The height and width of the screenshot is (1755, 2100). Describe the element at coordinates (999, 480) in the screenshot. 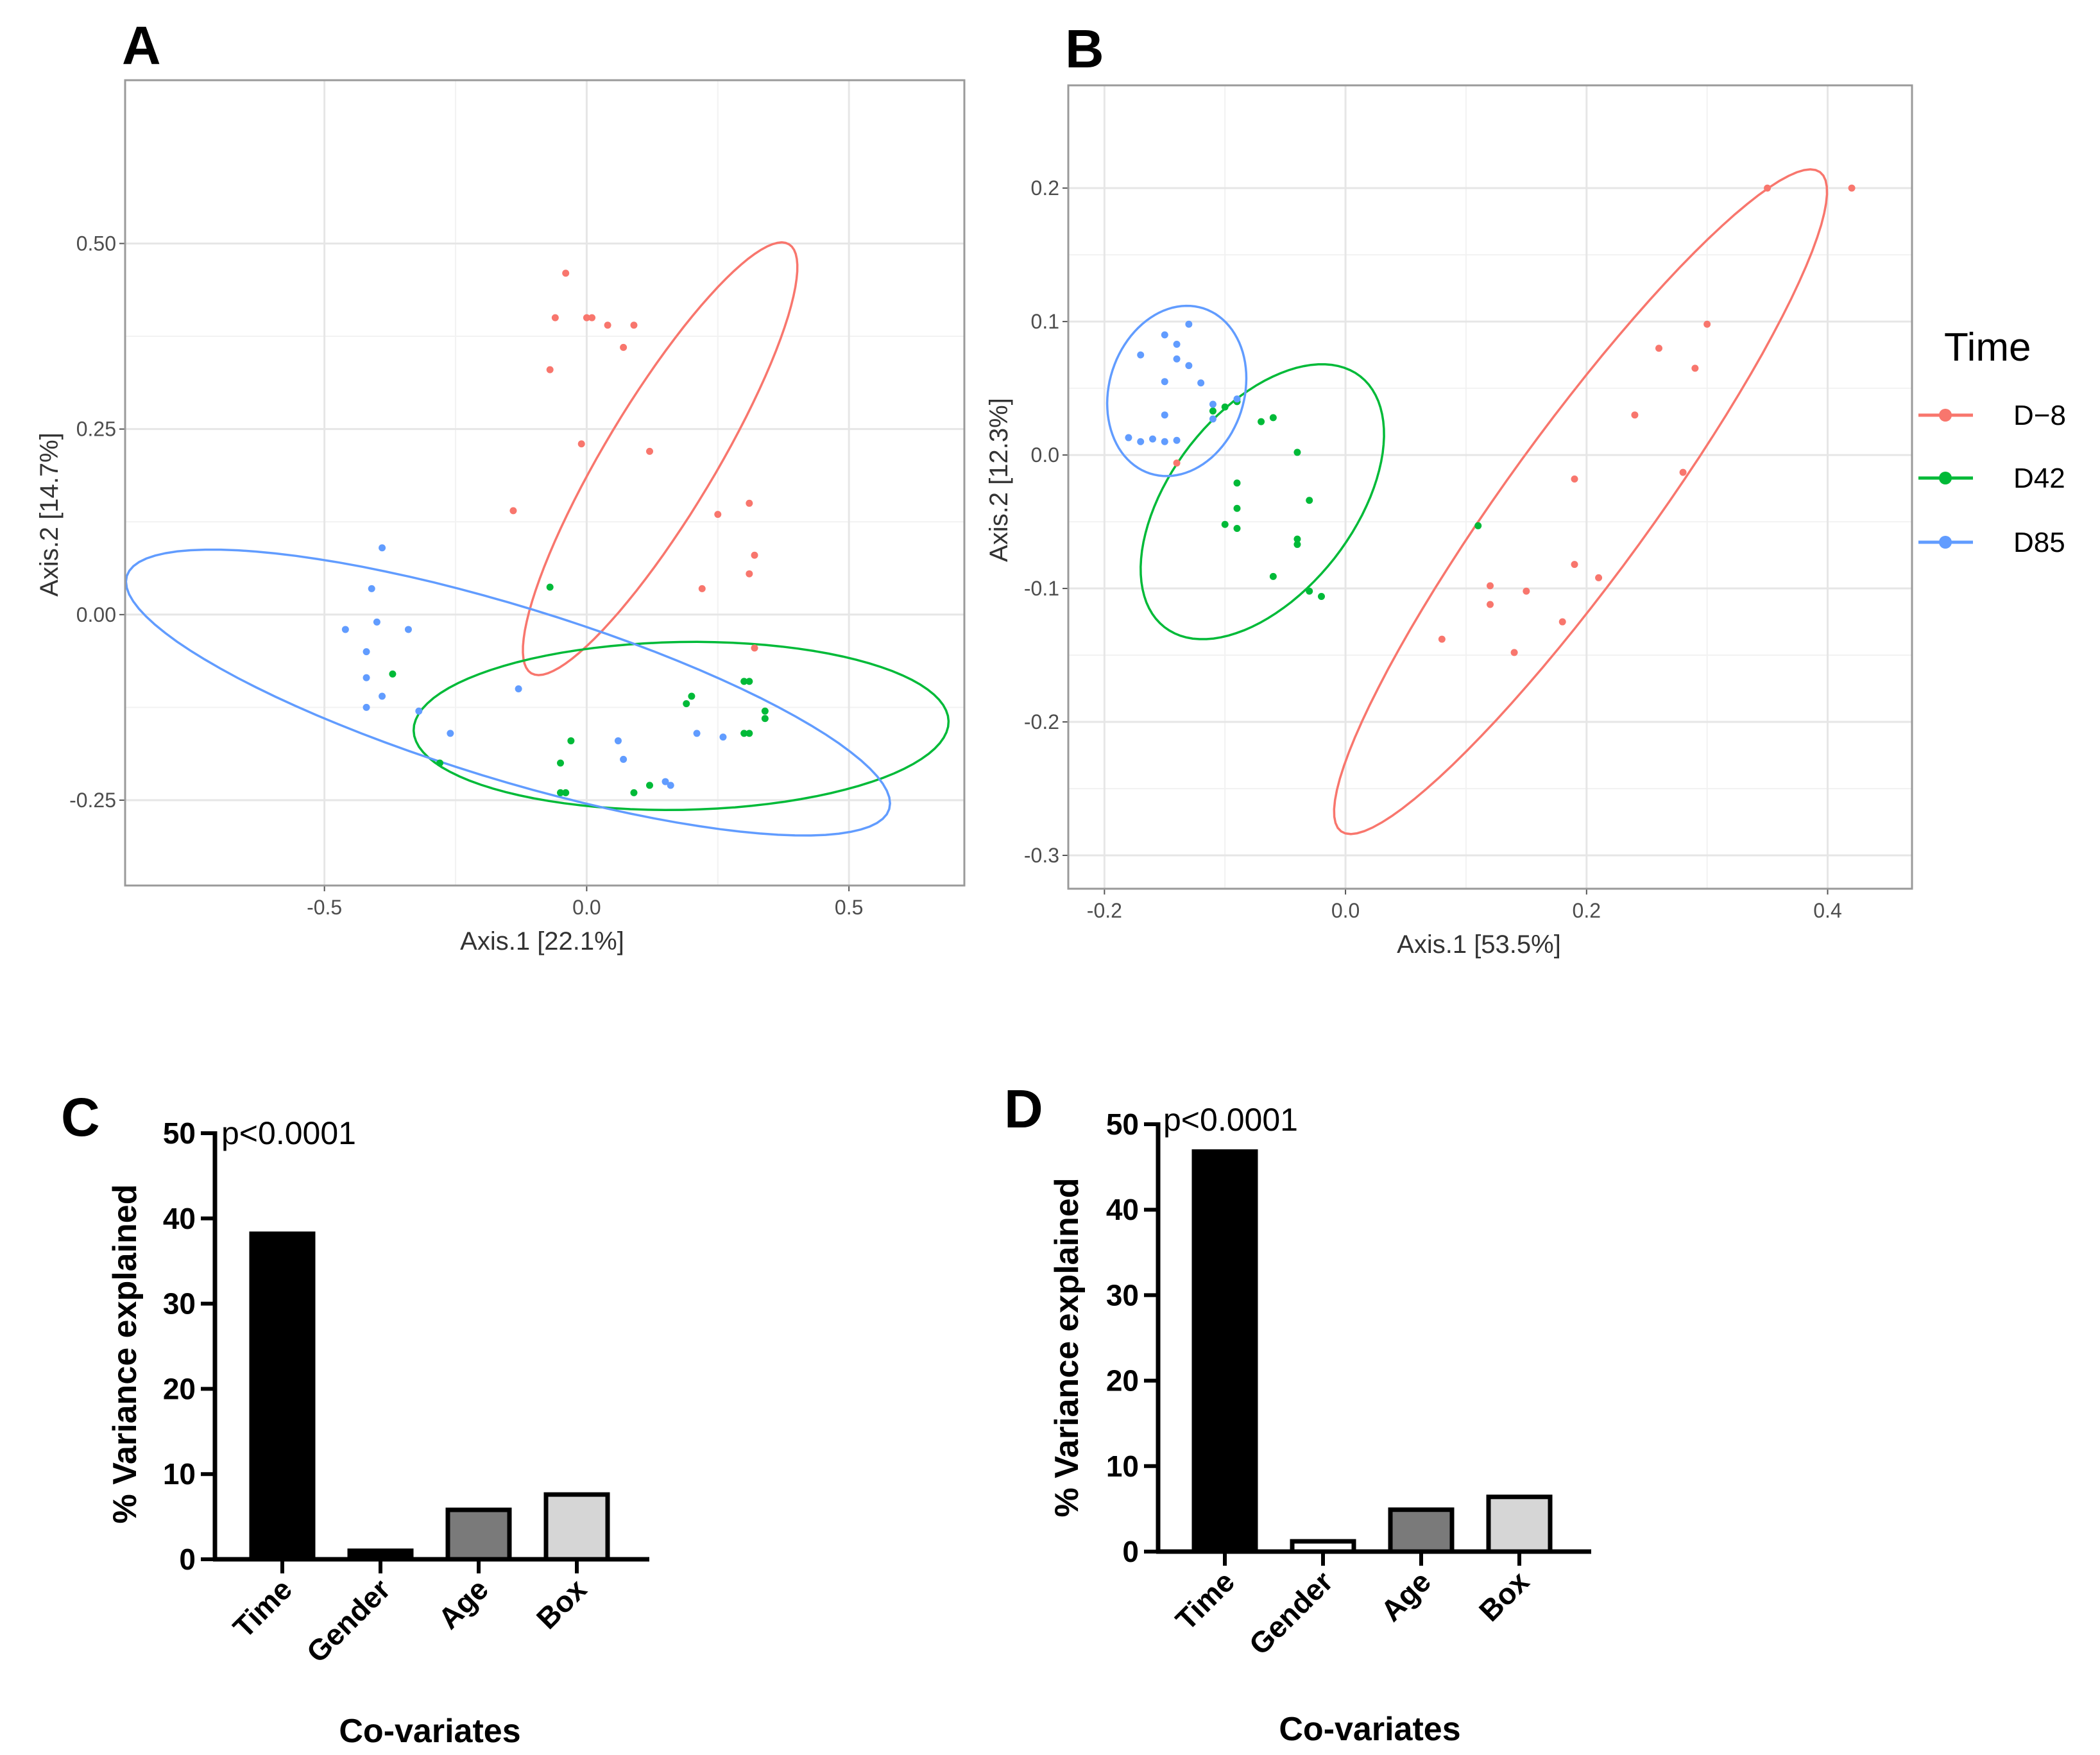

I see `y-axis-title: Axis.2 [12.3%]` at that location.